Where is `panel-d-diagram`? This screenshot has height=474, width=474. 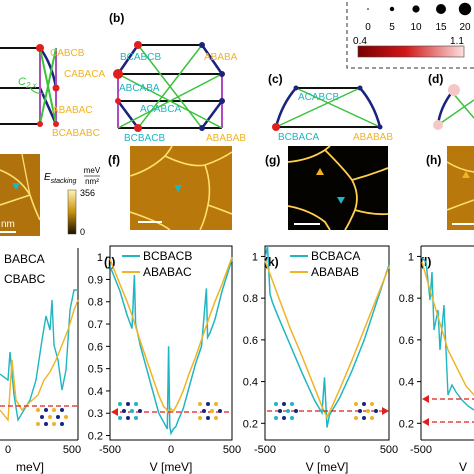
panel-d-diagram is located at coordinates (453, 107).